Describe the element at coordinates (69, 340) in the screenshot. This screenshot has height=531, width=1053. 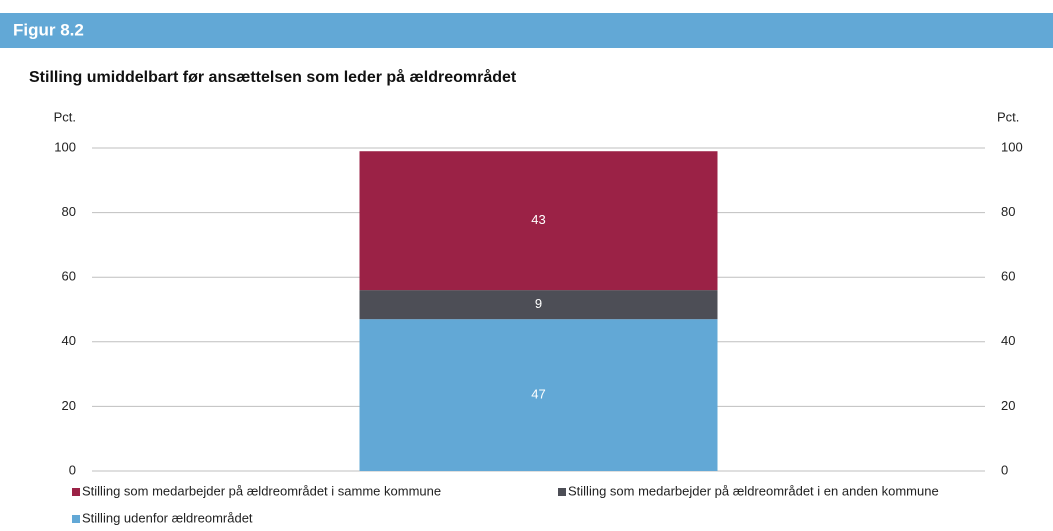
I see `y-tick-label: 40` at that location.